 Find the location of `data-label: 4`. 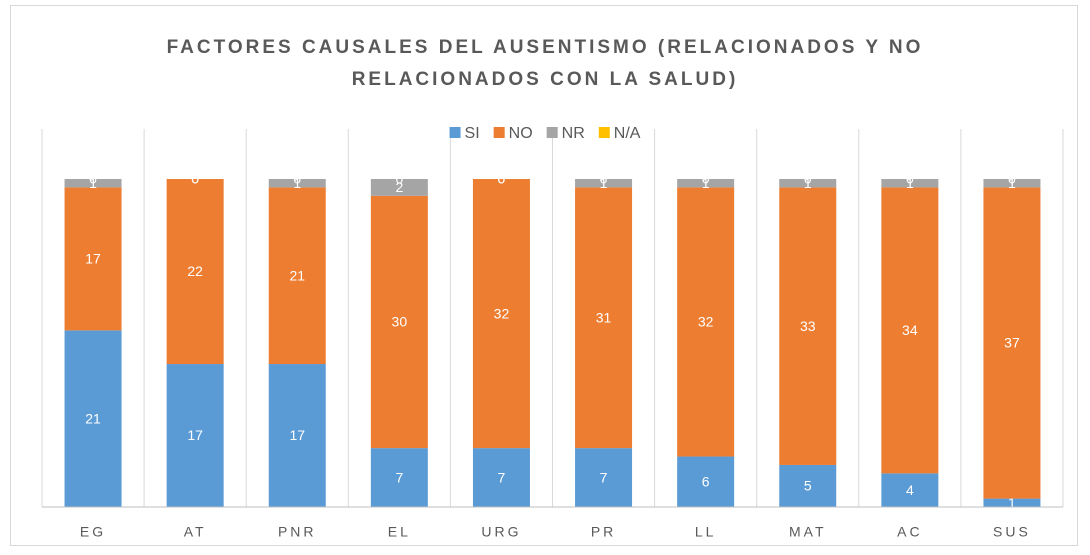

data-label: 4 is located at coordinates (910, 490).